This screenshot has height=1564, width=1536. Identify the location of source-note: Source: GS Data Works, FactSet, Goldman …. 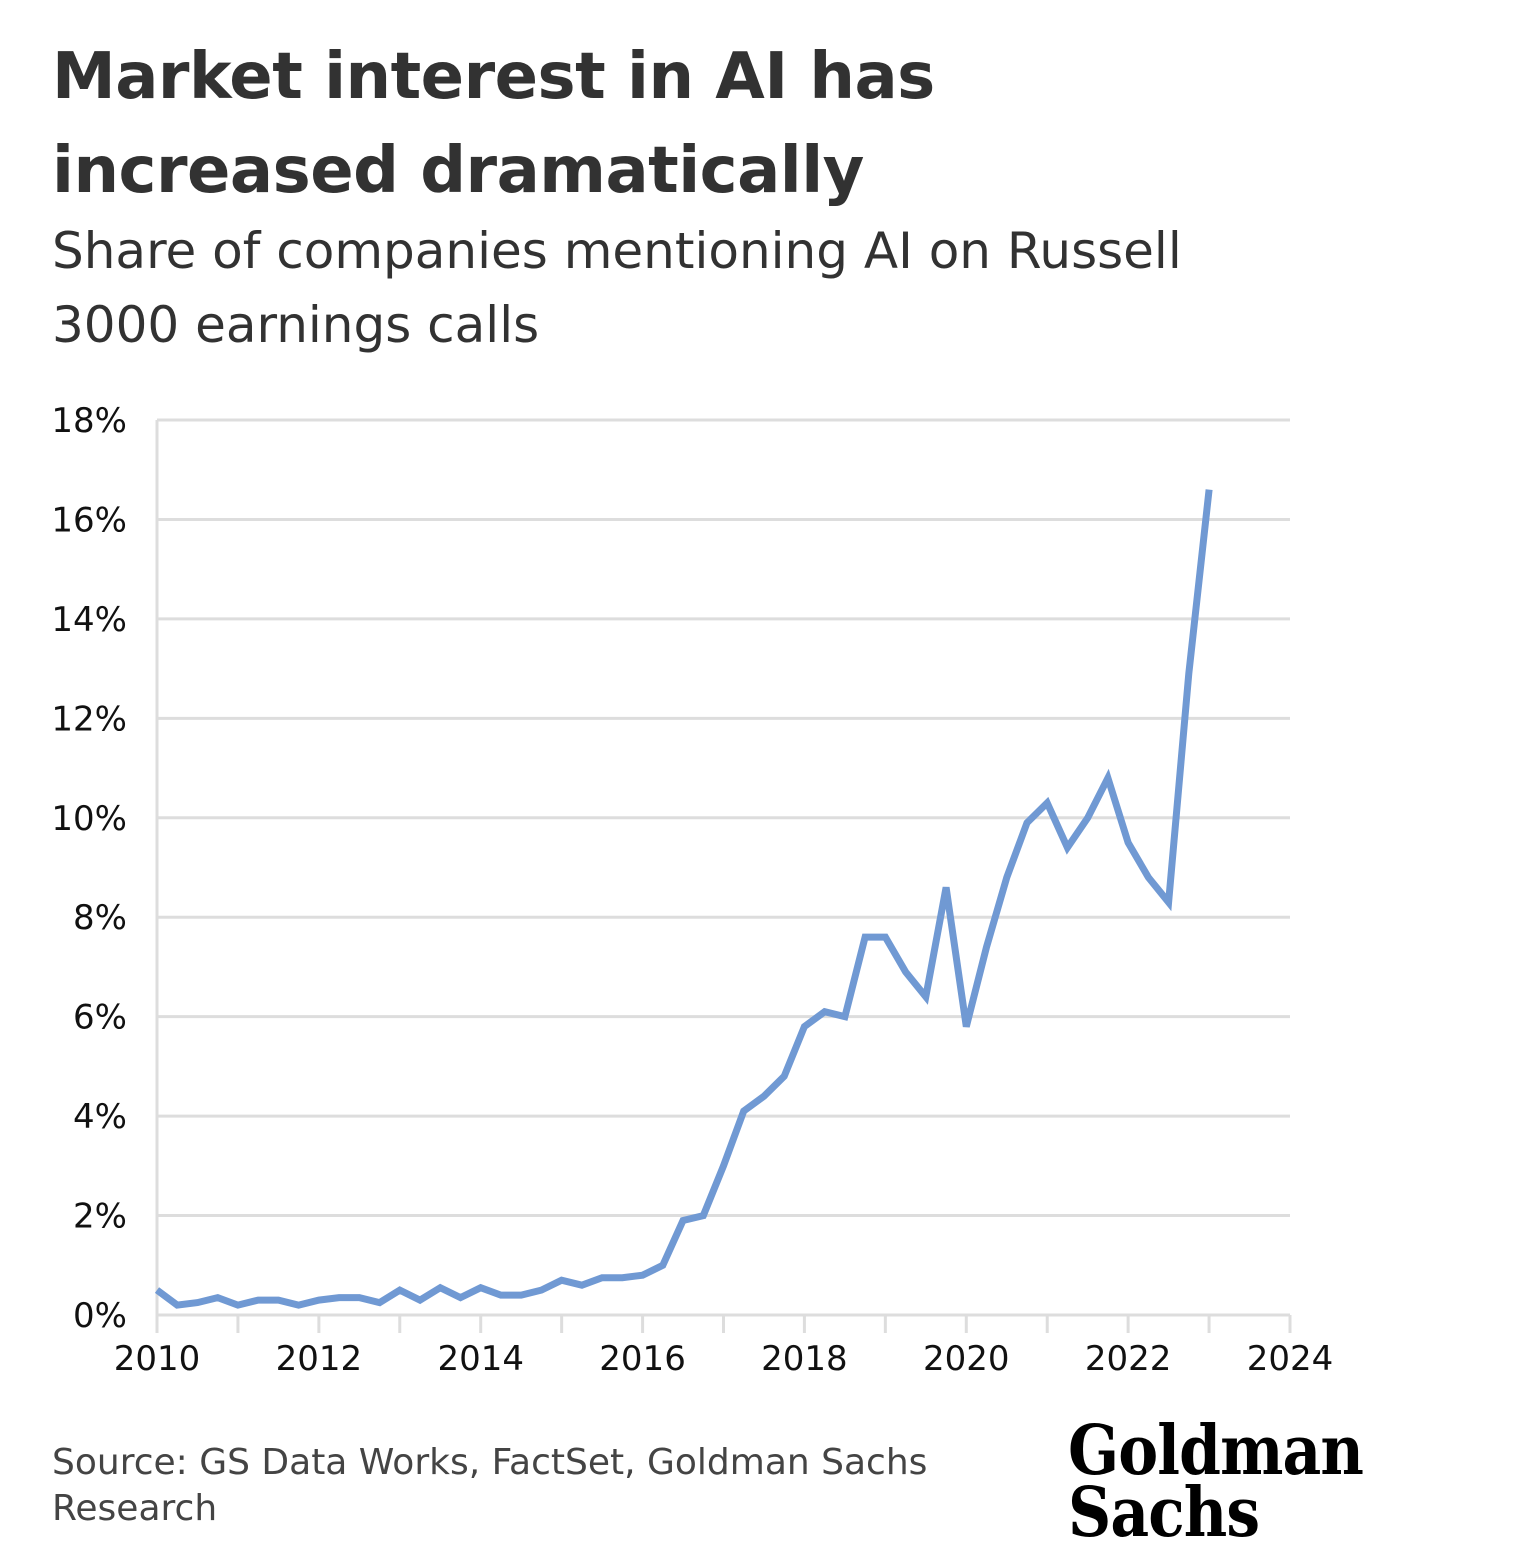
(552, 1486).